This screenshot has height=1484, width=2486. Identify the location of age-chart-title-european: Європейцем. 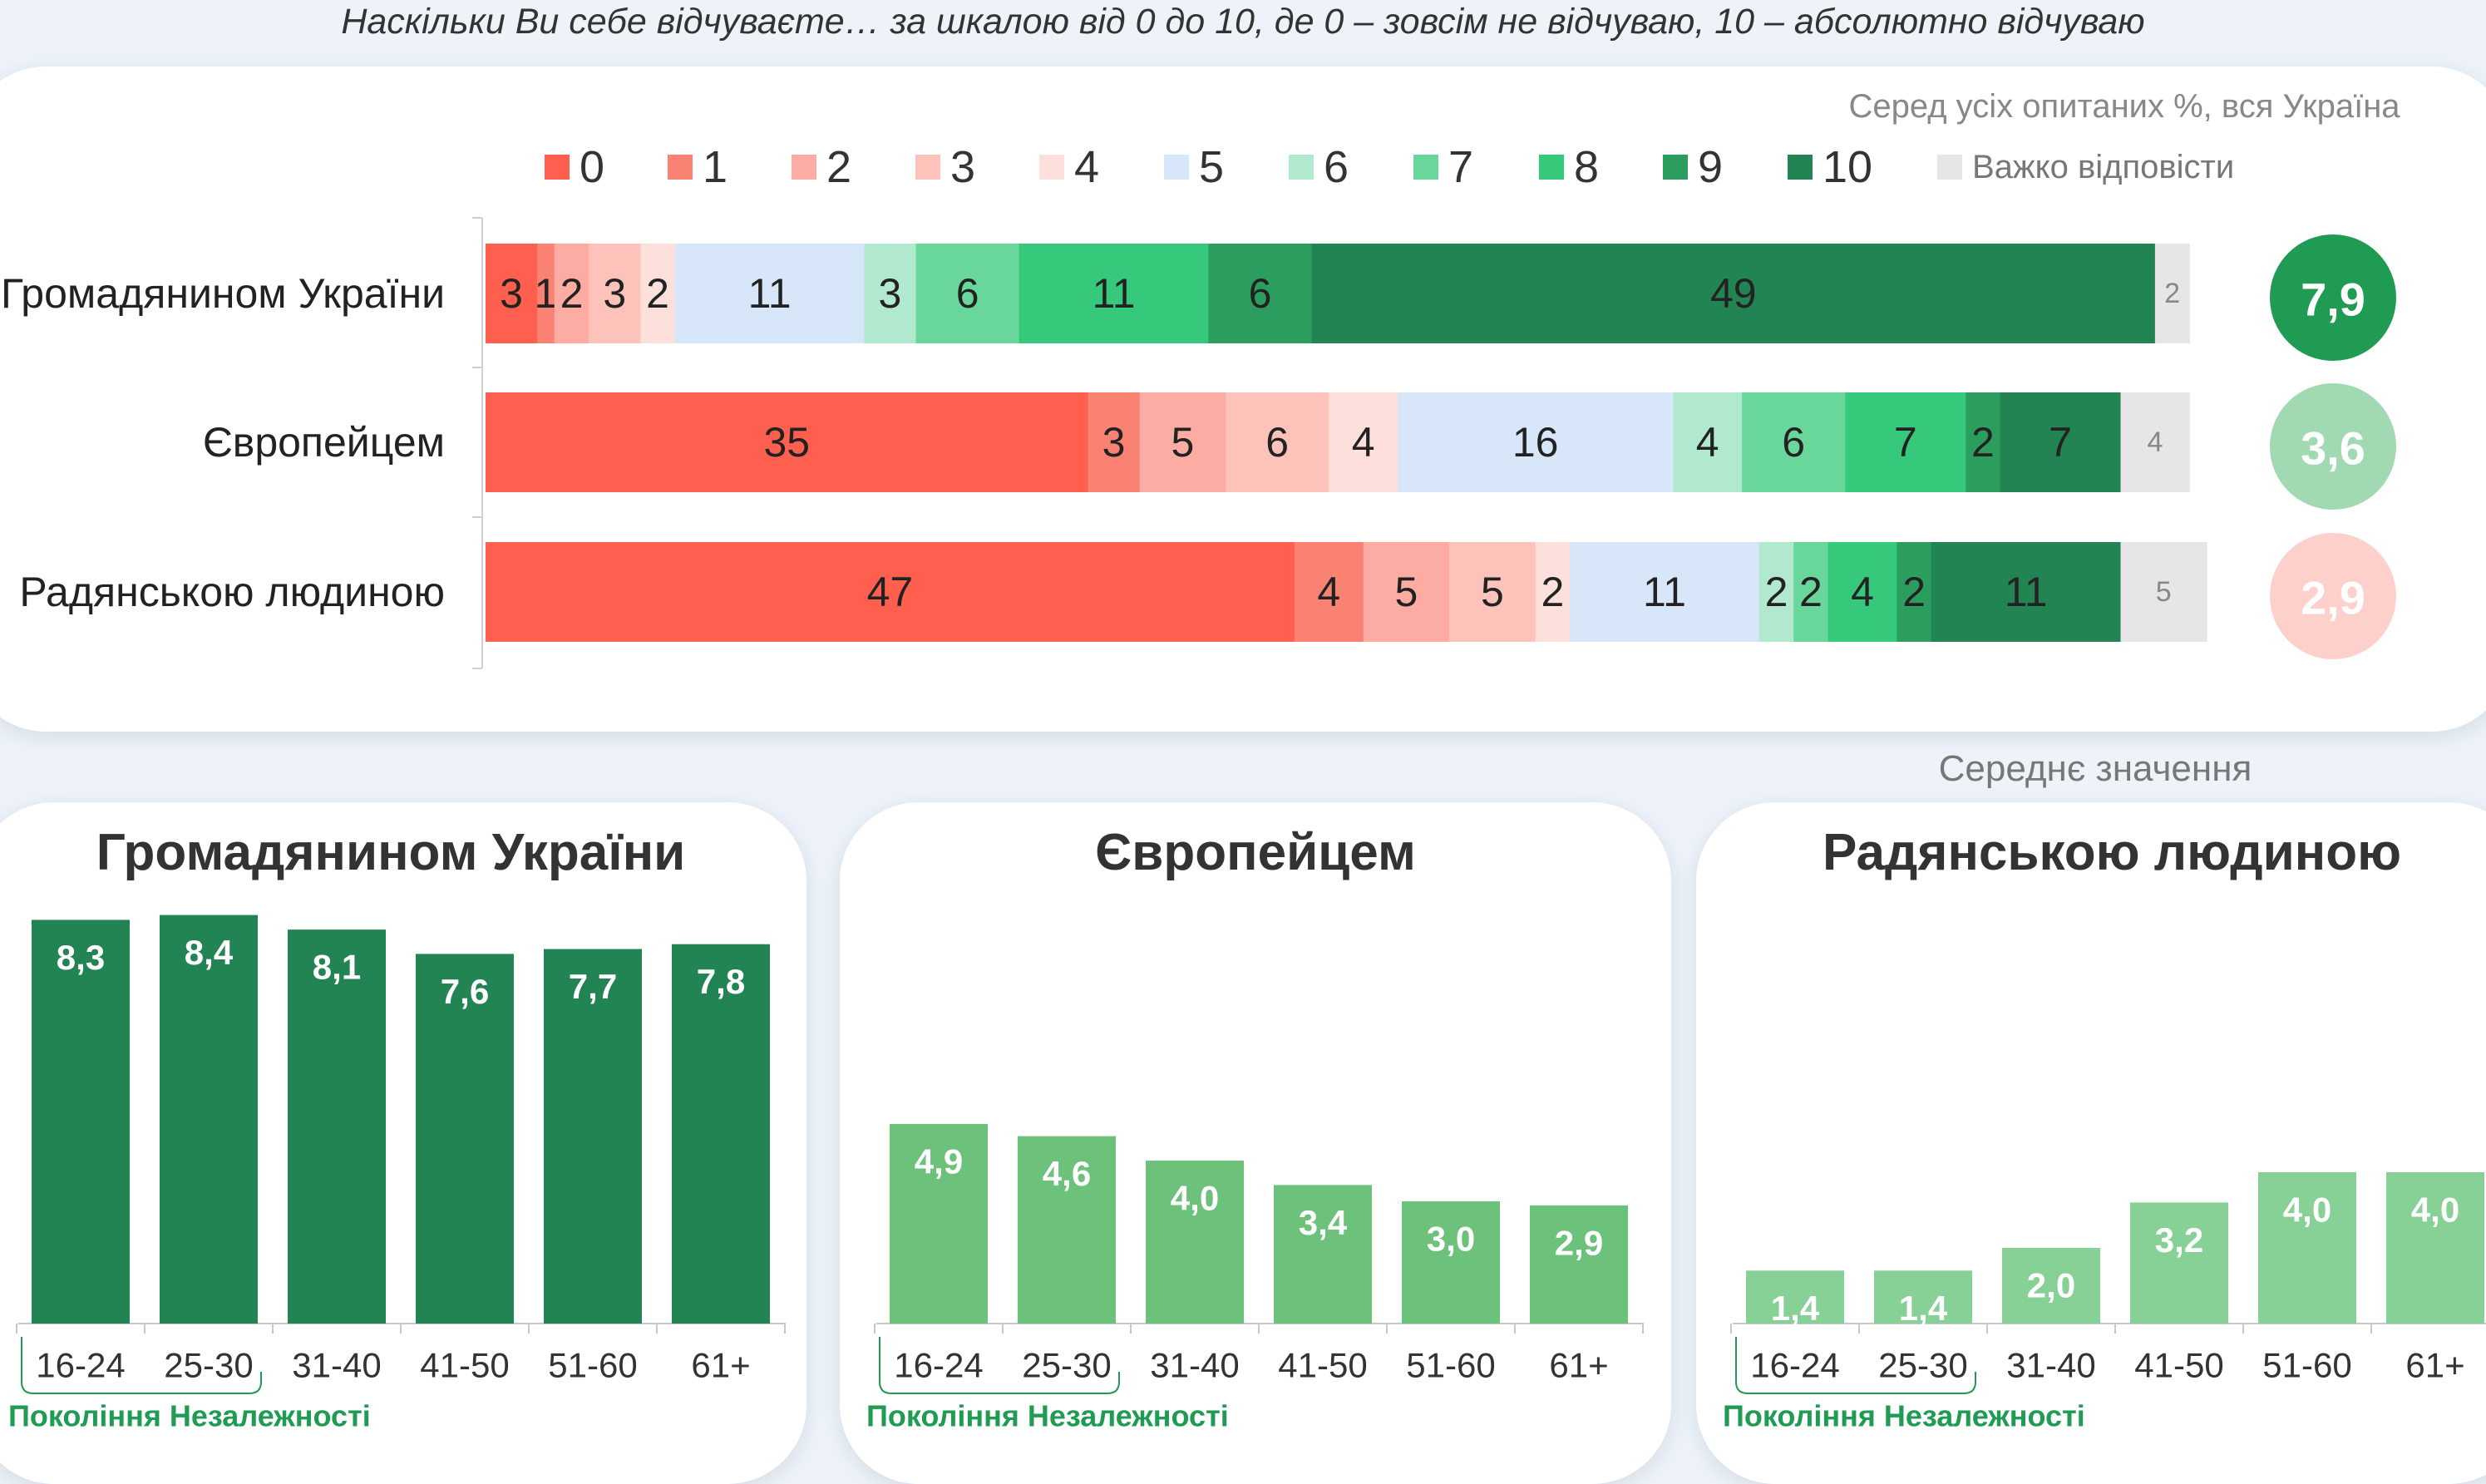
(1255, 852).